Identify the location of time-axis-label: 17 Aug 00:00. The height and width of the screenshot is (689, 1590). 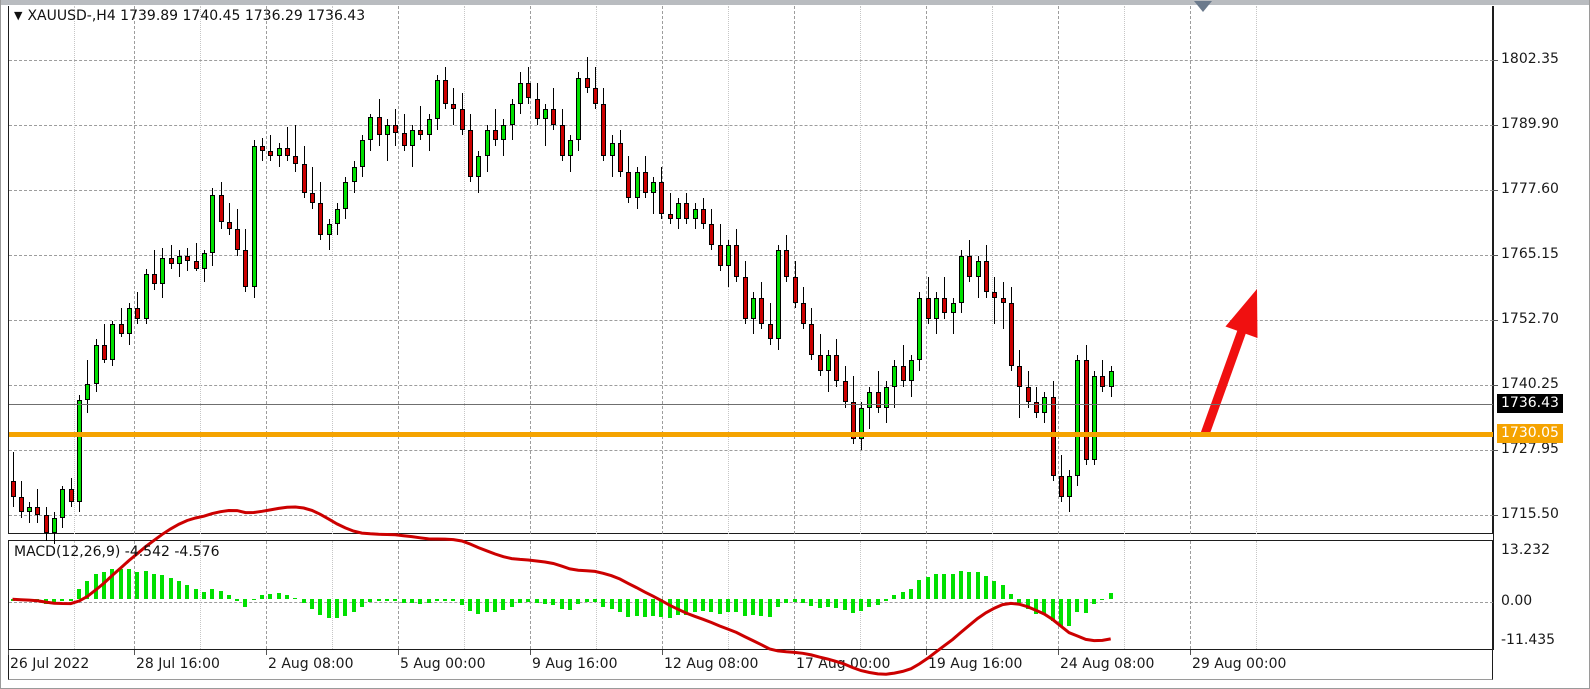
(843, 664).